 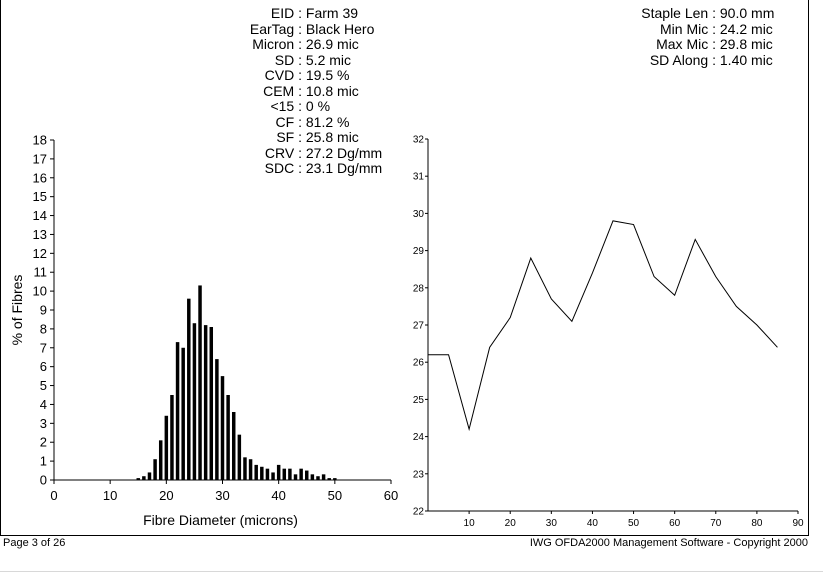 I want to click on histogram-y-tick-label: 18, so click(x=40, y=140).